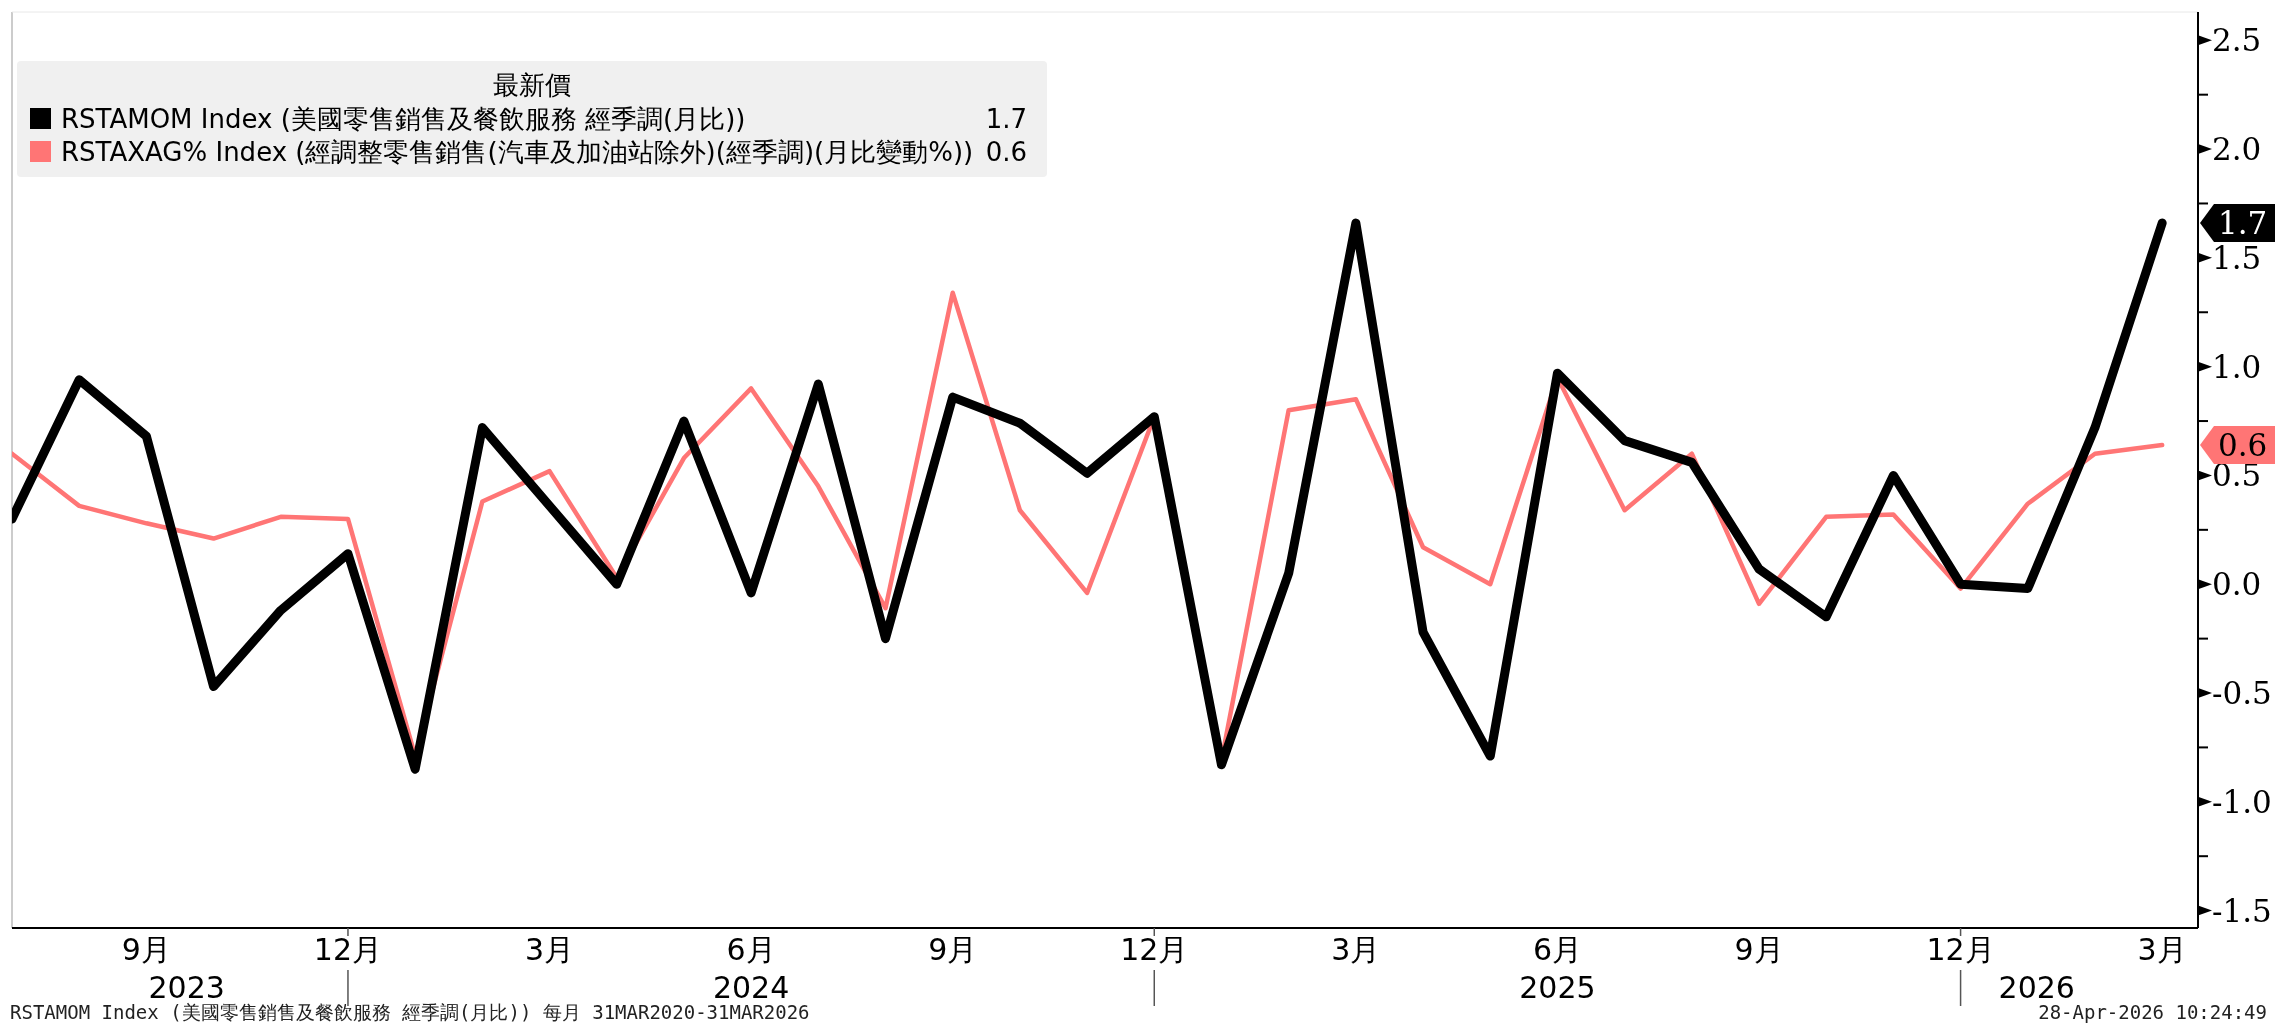 The image size is (2275, 1029). I want to click on y-tick-label: -1.5, so click(2242, 910).